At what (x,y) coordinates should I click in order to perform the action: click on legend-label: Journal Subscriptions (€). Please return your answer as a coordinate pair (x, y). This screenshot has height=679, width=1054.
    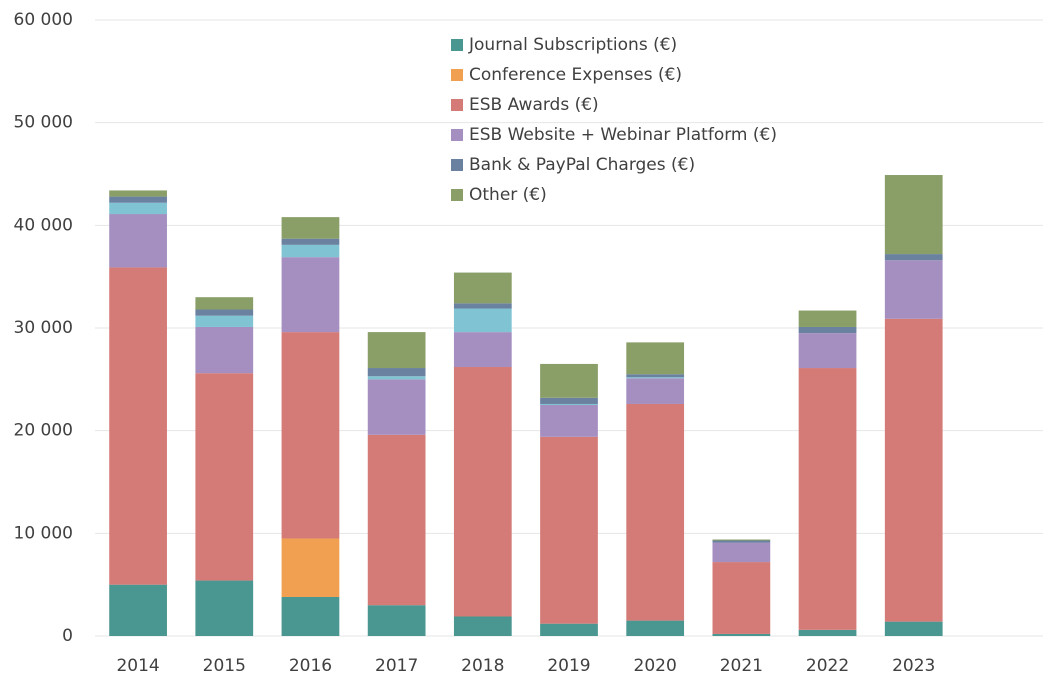
    Looking at the image, I should click on (572, 45).